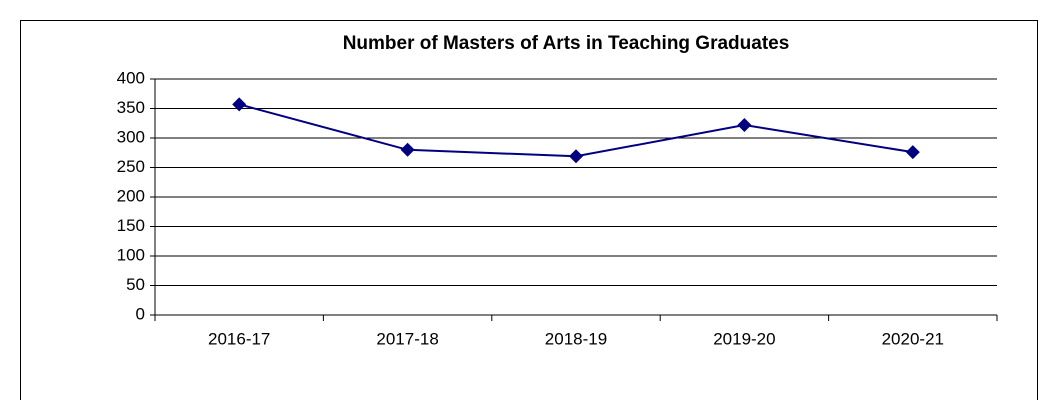  Describe the element at coordinates (239, 338) in the screenshot. I see `x-tick-label: 2016-17` at that location.